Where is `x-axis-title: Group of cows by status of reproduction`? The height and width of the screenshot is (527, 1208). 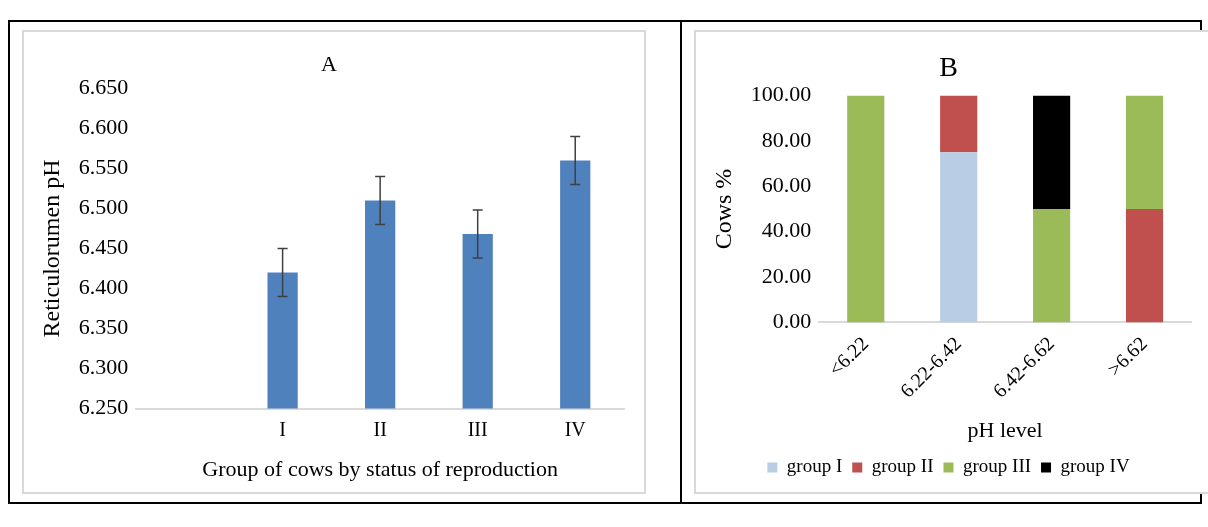 x-axis-title: Group of cows by status of reproduction is located at coordinates (380, 468).